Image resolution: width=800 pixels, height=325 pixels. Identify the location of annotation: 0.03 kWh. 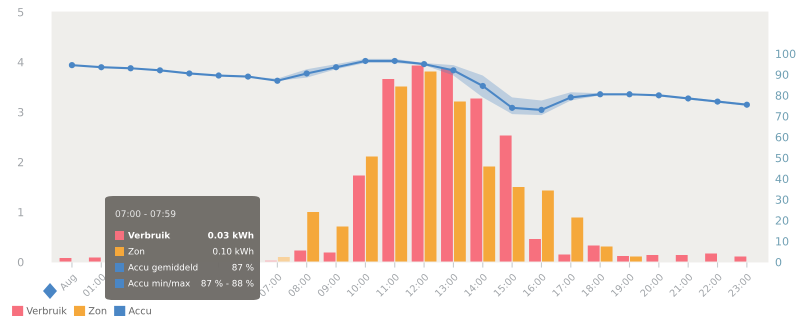
(231, 235).